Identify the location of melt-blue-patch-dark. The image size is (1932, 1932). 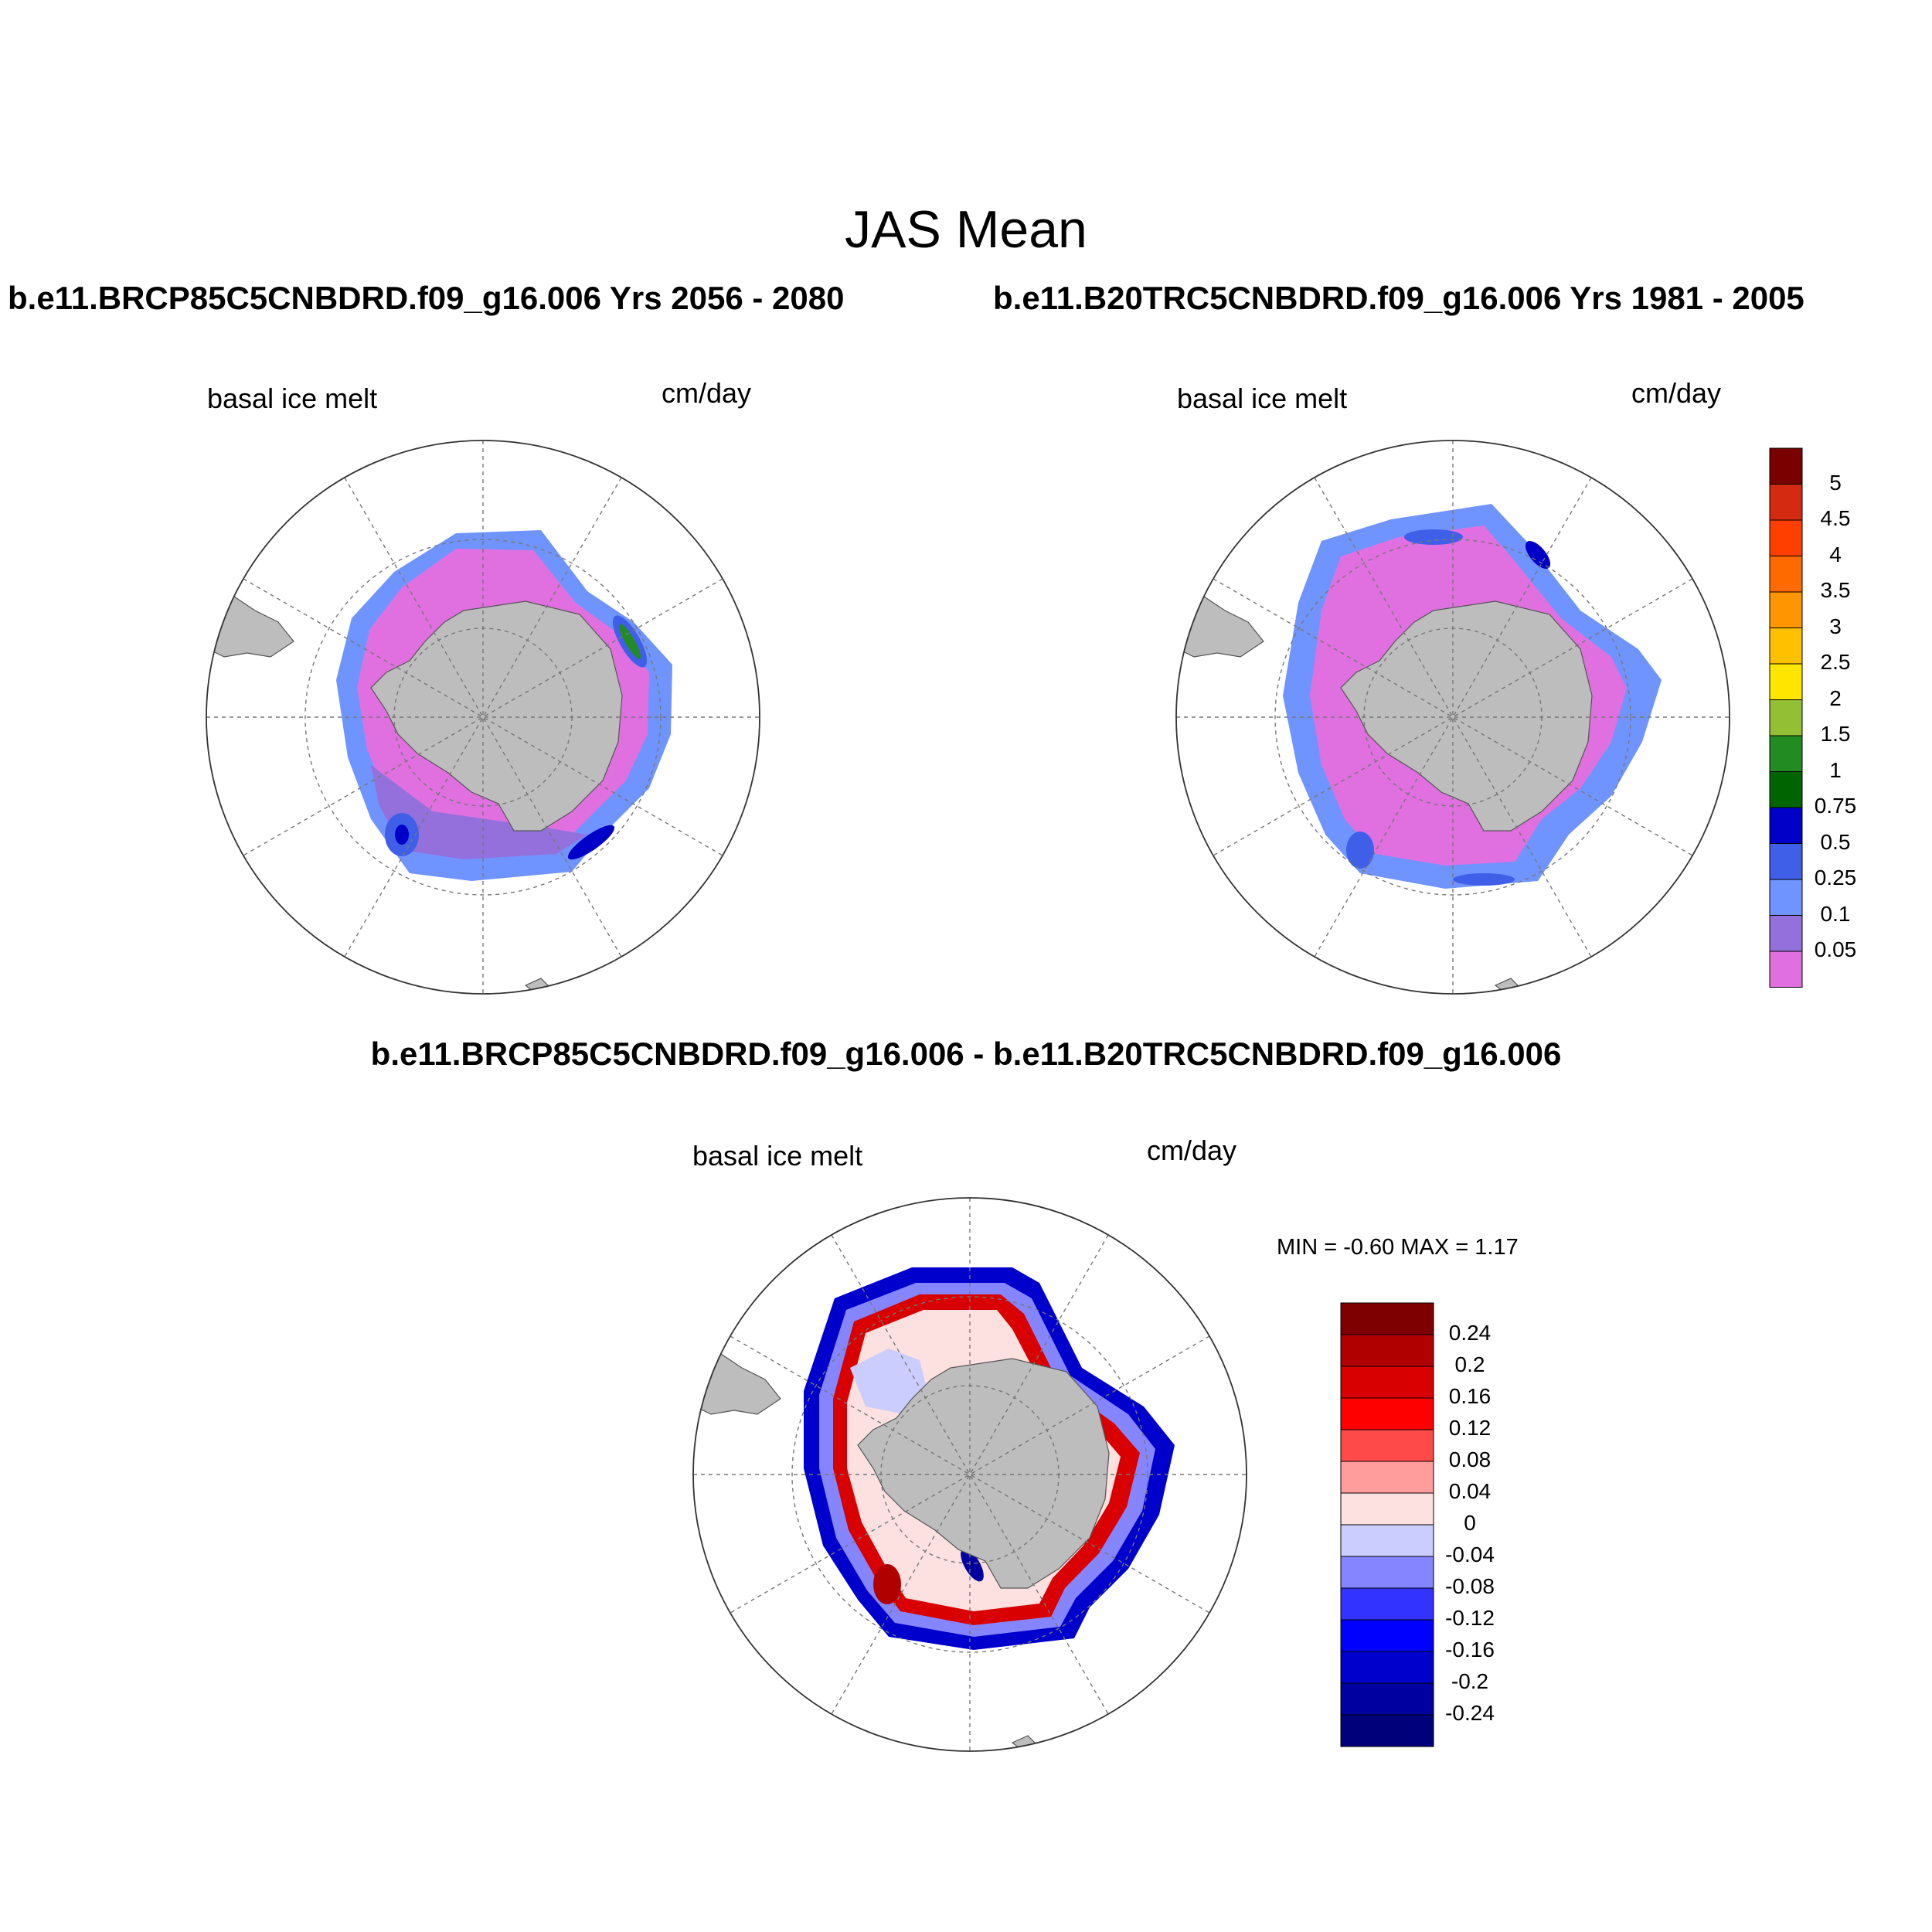
(402, 835).